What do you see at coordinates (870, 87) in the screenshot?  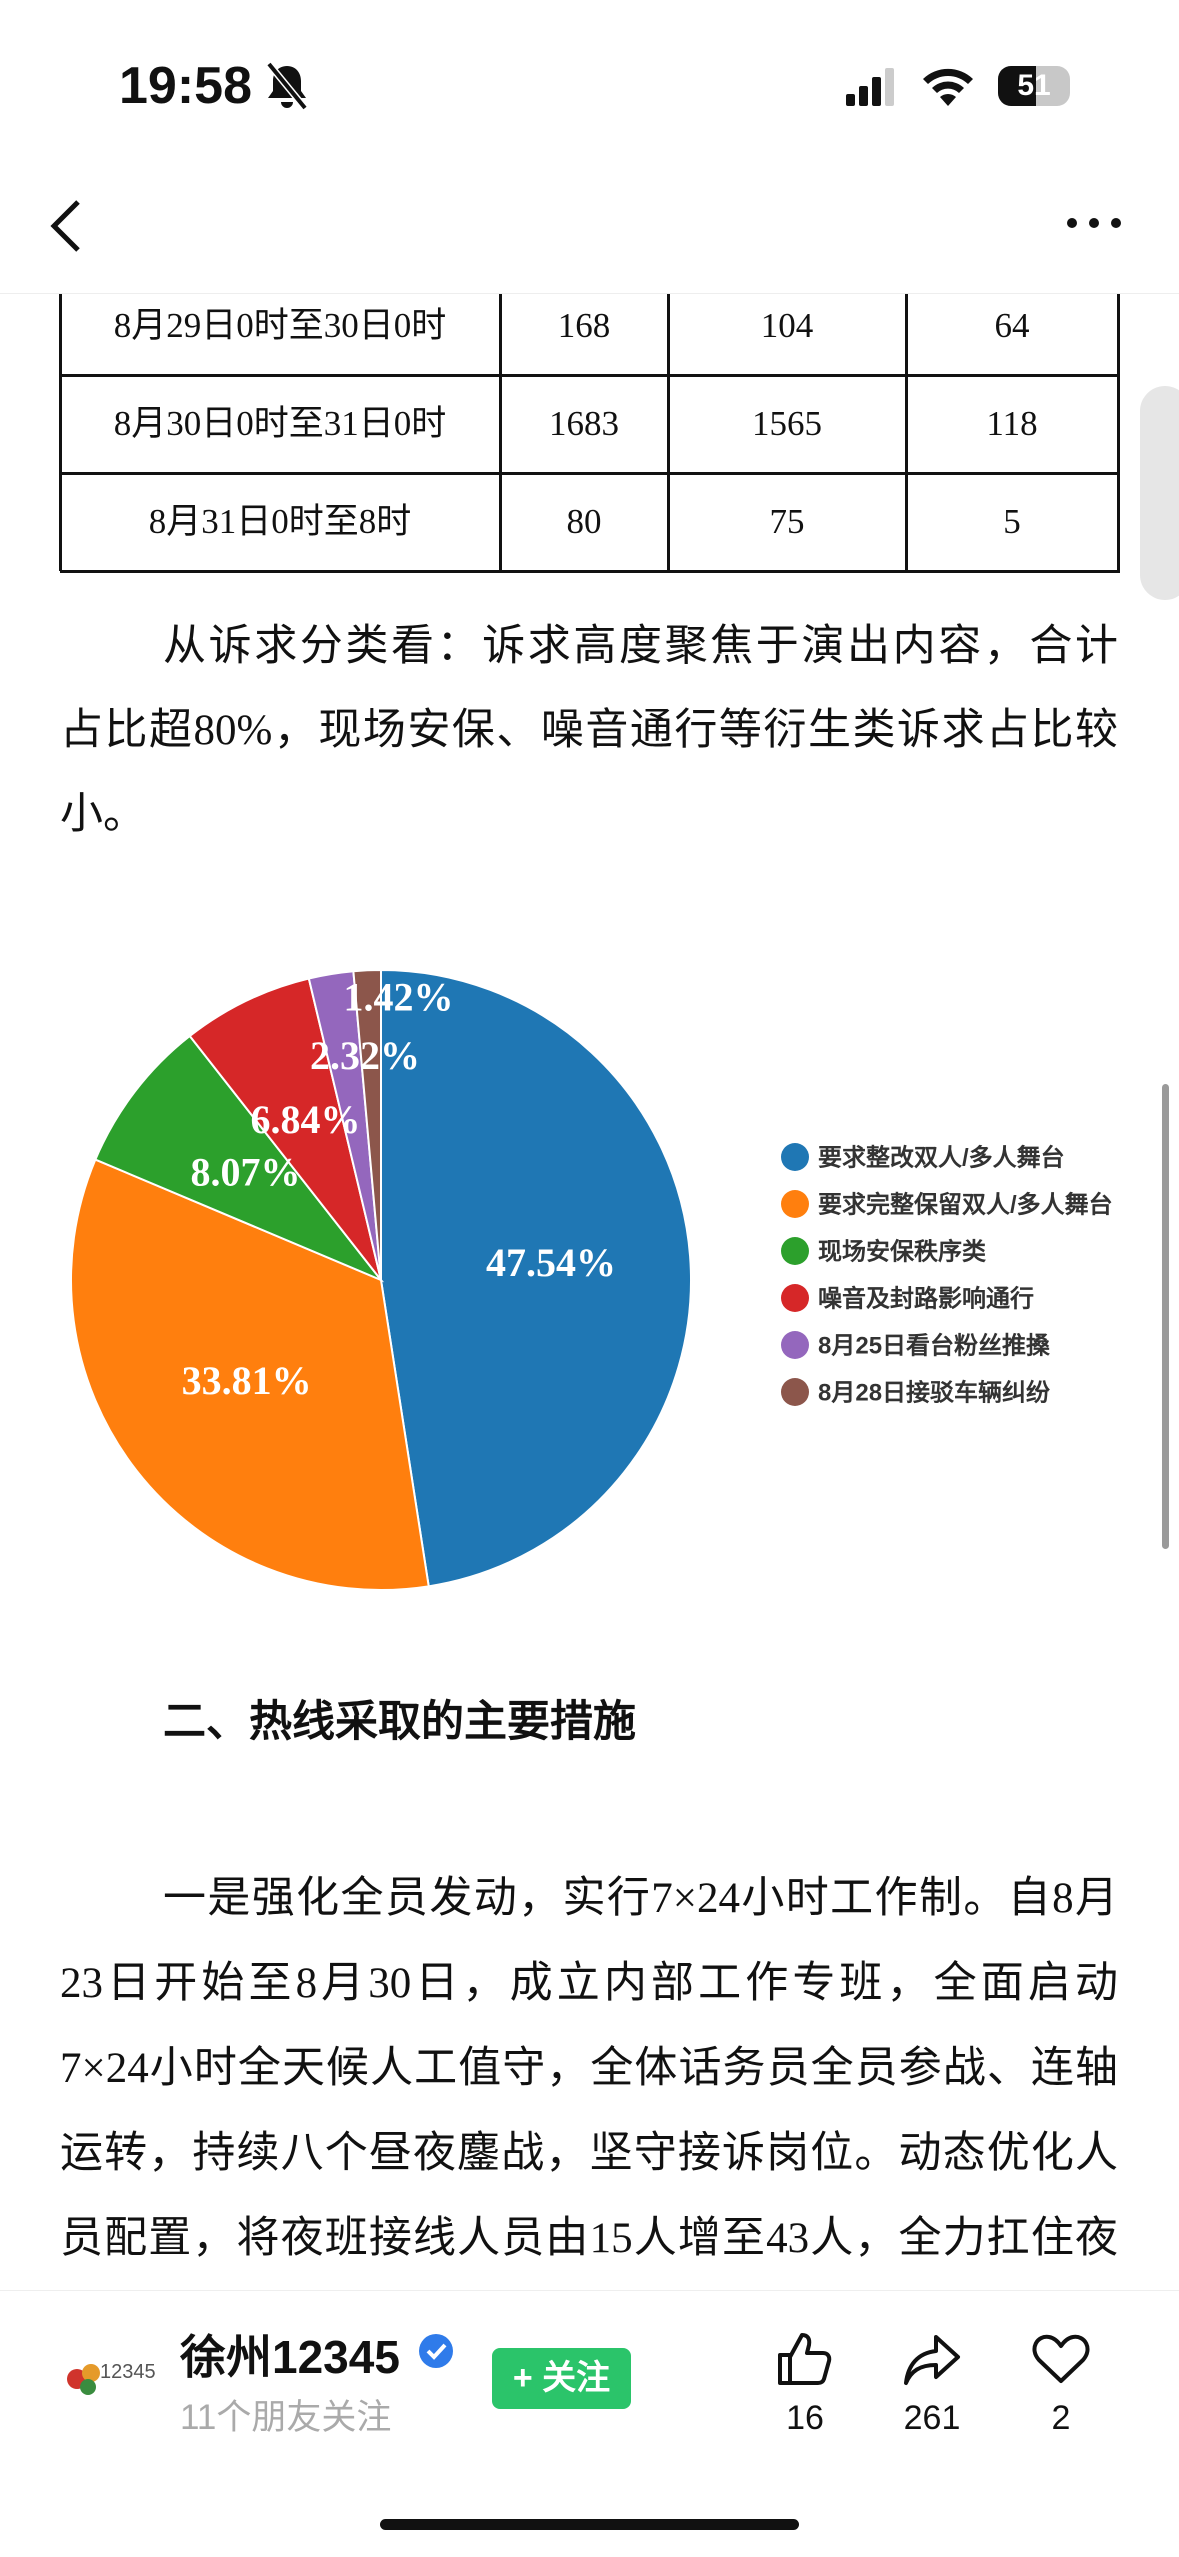 I see `signal-icon` at bounding box center [870, 87].